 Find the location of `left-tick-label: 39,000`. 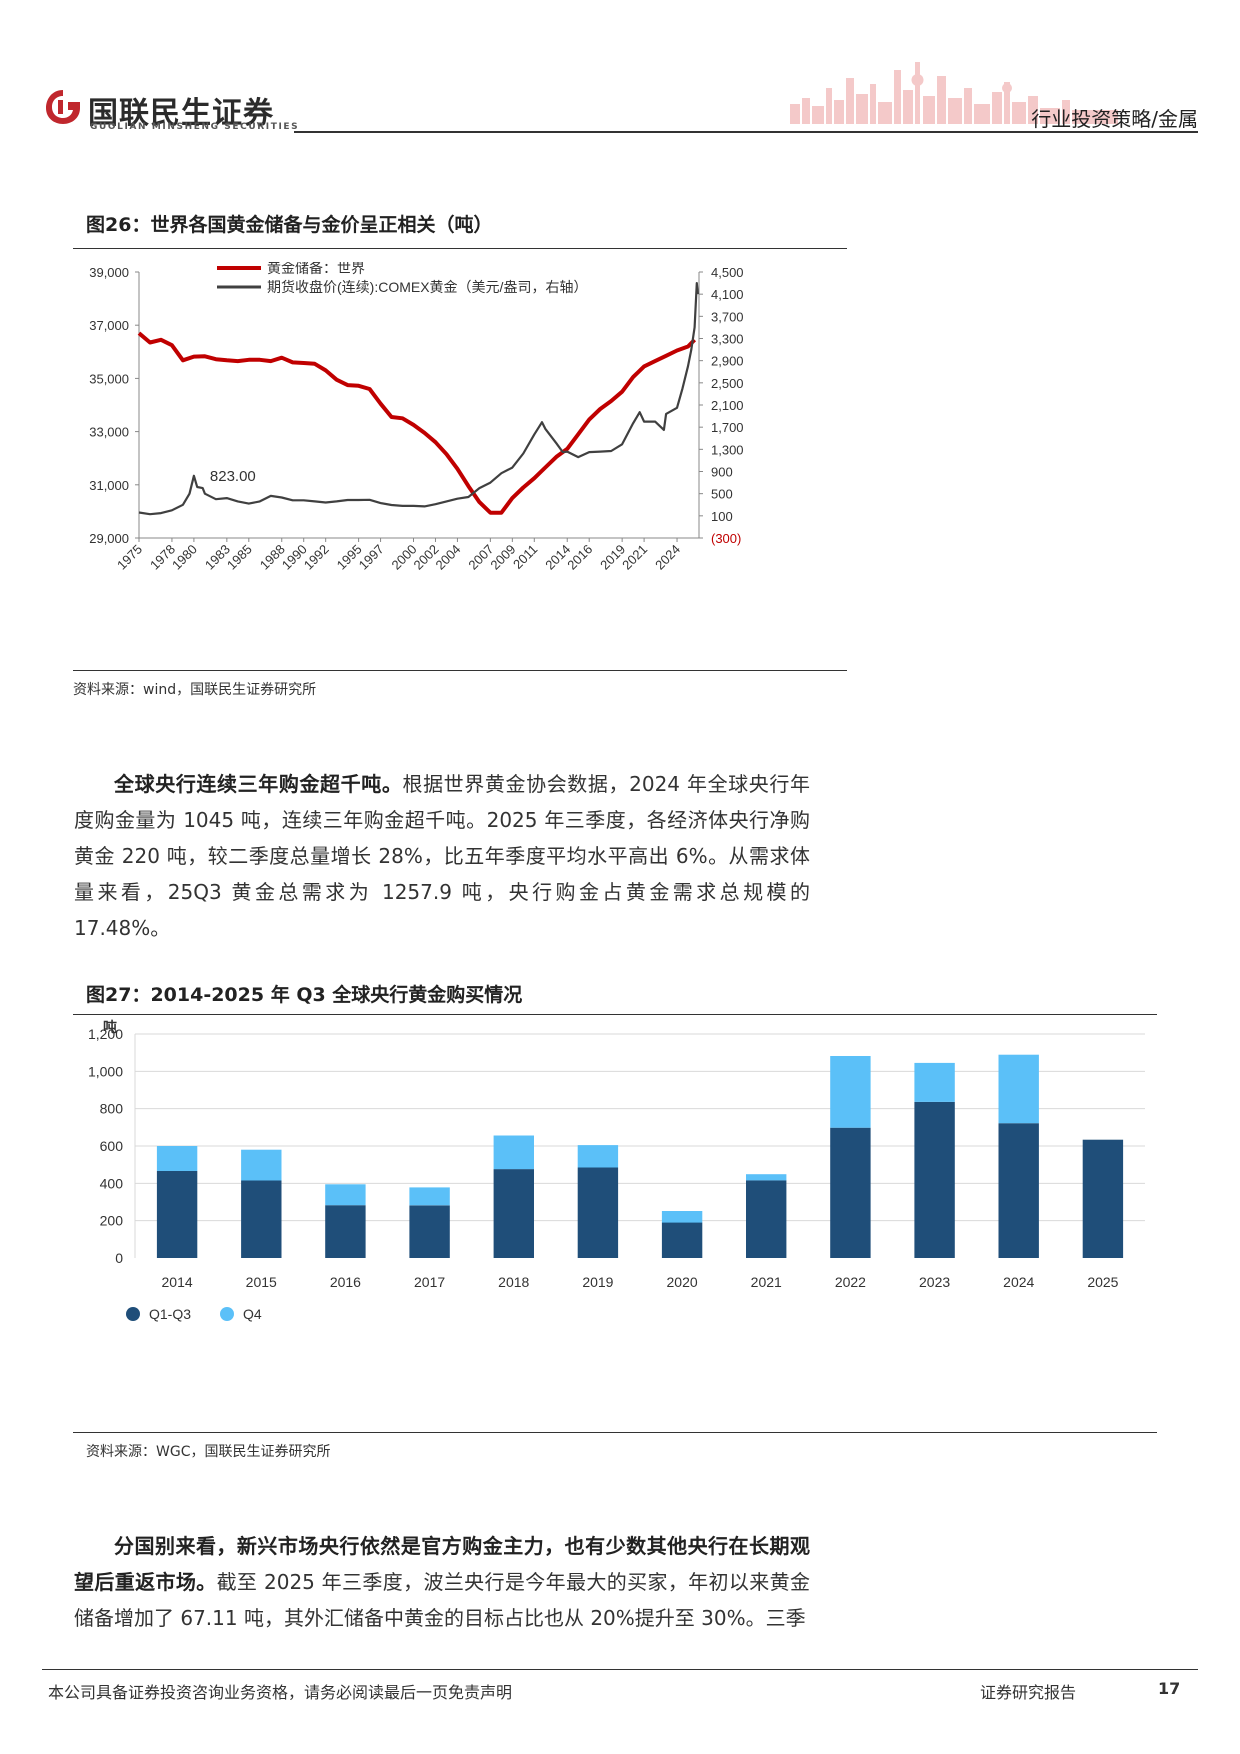

left-tick-label: 39,000 is located at coordinates (109, 272).